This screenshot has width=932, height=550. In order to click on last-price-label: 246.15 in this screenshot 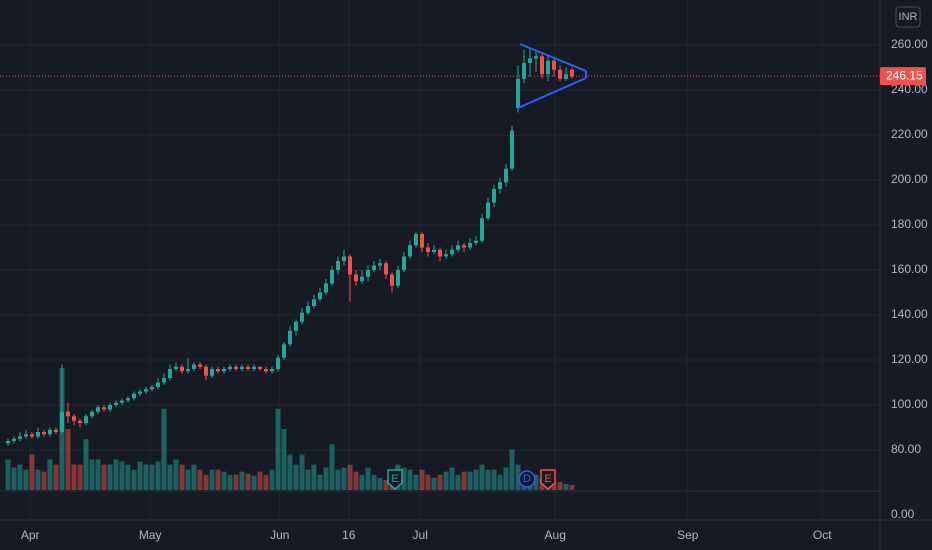, I will do `click(904, 75)`.